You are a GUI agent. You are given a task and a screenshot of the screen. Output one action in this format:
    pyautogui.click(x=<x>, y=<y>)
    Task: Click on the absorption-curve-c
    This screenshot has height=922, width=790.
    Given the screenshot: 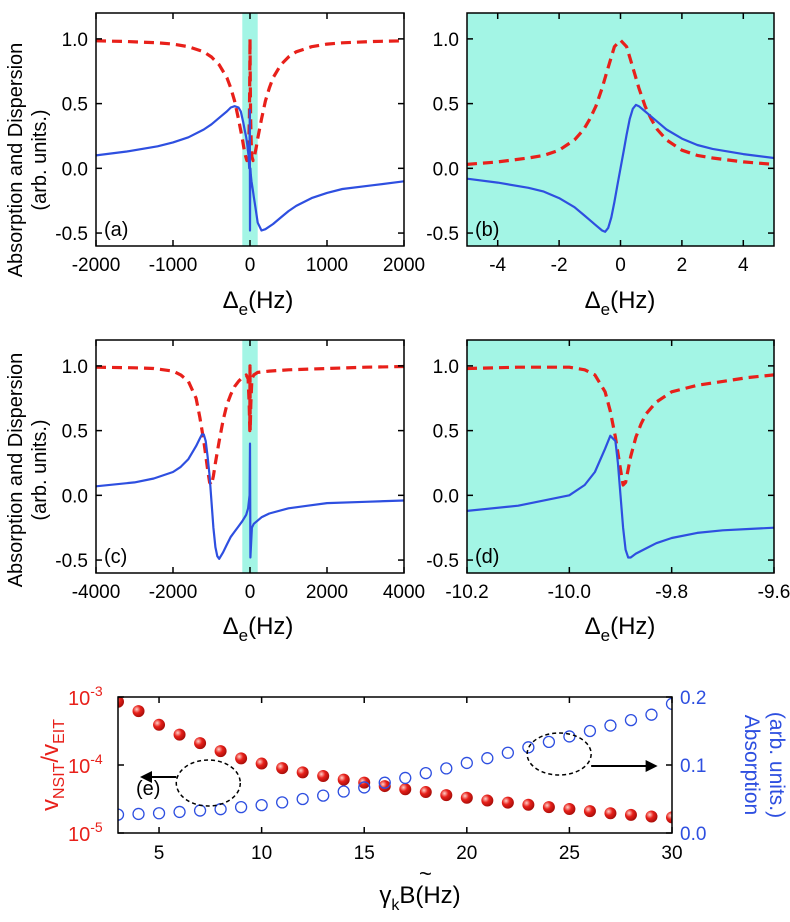 What is the action you would take?
    pyautogui.click(x=250, y=425)
    